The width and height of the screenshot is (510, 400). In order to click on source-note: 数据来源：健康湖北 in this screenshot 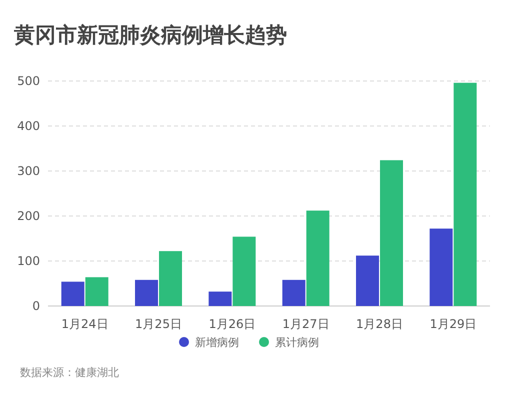, I will do `click(69, 372)`.